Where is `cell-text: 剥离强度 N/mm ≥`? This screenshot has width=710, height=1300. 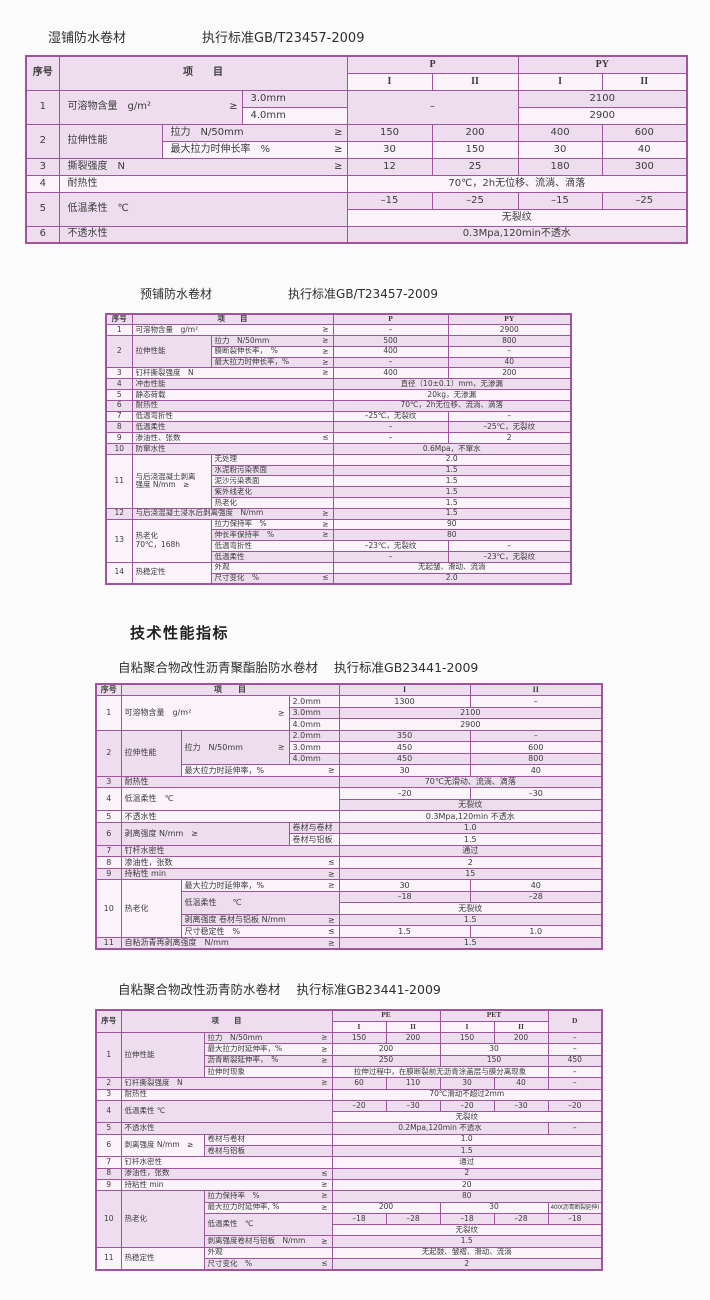 cell-text: 剥离强度 N/mm ≥ is located at coordinates (161, 833).